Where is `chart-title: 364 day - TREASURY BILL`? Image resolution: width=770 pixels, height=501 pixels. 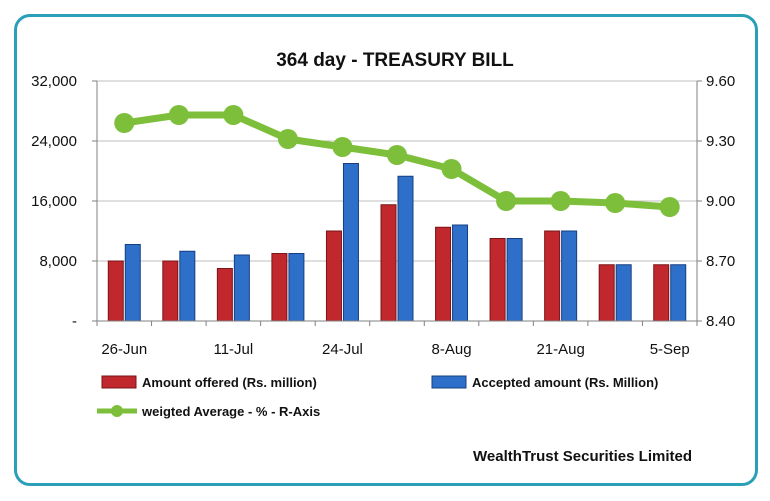
chart-title: 364 day - TREASURY BILL is located at coordinates (395, 60).